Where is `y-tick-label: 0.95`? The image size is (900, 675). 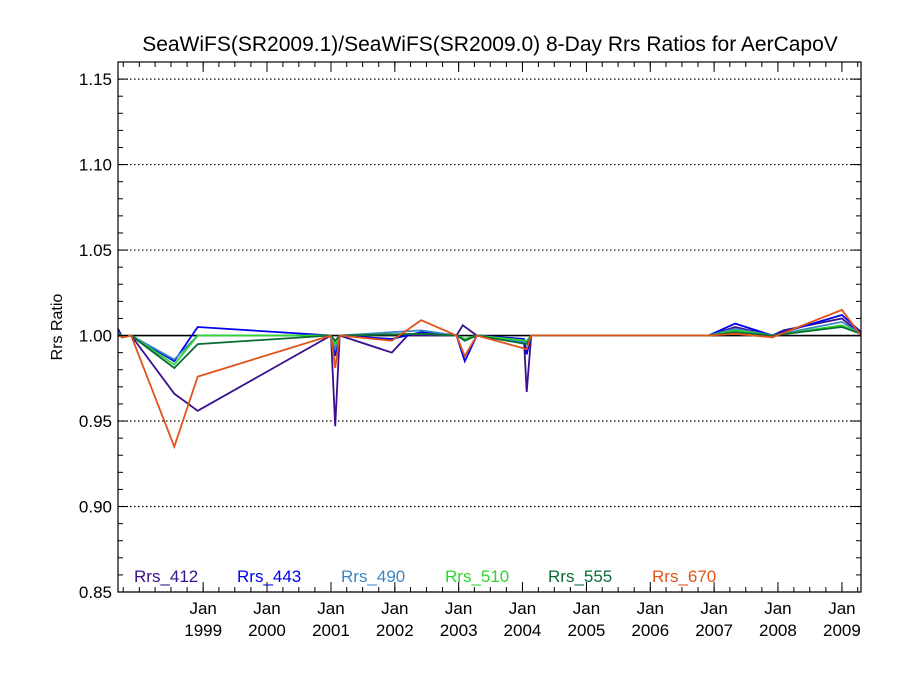
y-tick-label: 0.95 is located at coordinates (95, 421).